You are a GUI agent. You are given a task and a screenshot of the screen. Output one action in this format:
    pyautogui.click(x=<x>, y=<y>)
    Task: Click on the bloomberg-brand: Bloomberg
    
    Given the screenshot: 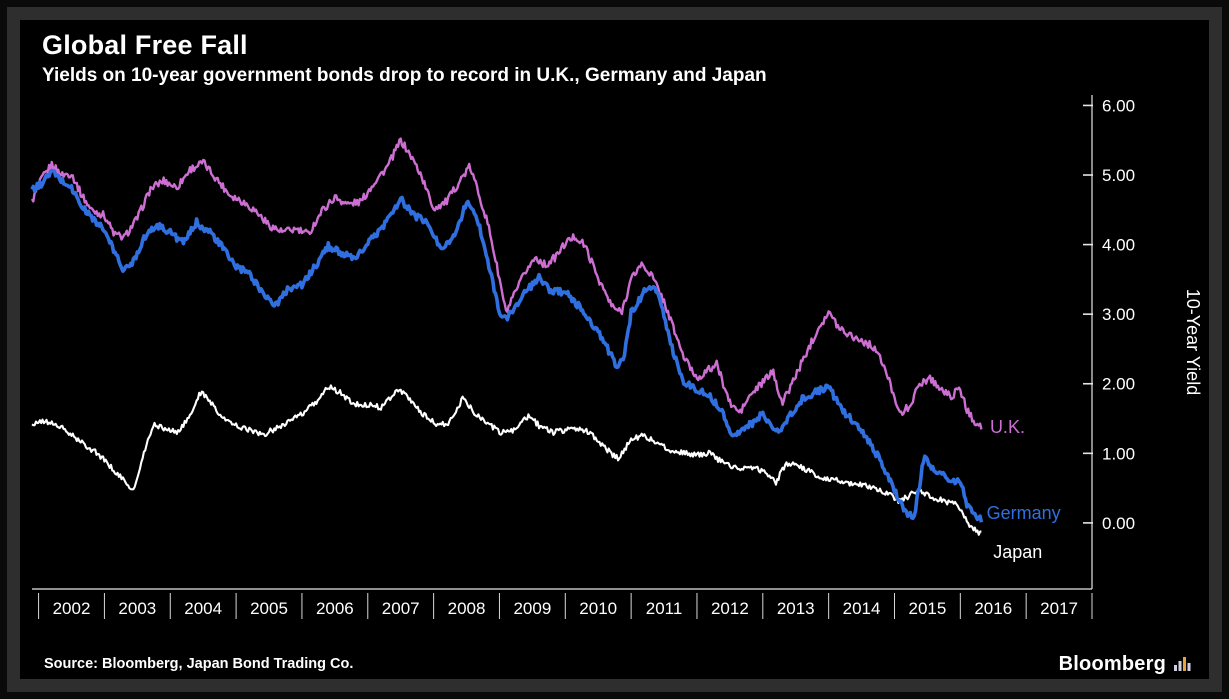 What is the action you would take?
    pyautogui.click(x=1125, y=664)
    